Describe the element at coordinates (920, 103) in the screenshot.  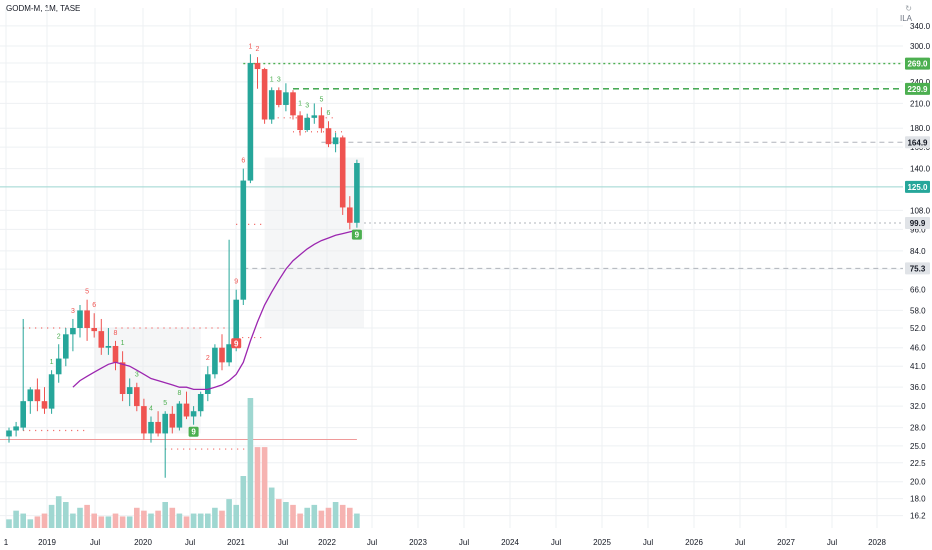
I see `price-tick-label: 210.0` at that location.